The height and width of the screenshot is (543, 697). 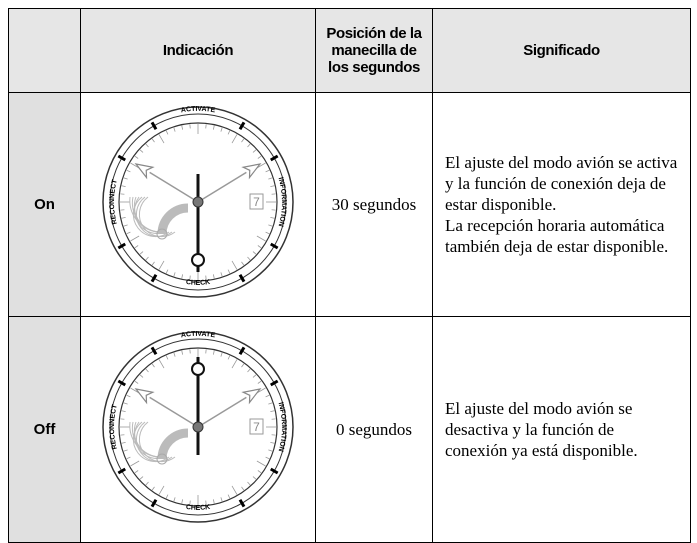 What do you see at coordinates (198, 51) in the screenshot?
I see `header-cell: Indicación` at bounding box center [198, 51].